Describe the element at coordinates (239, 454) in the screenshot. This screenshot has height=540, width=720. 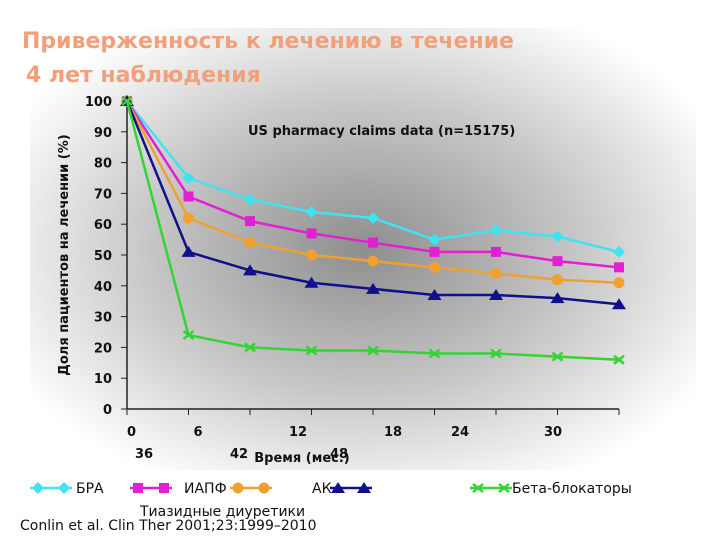
I see `x-tick-label: 42` at that location.